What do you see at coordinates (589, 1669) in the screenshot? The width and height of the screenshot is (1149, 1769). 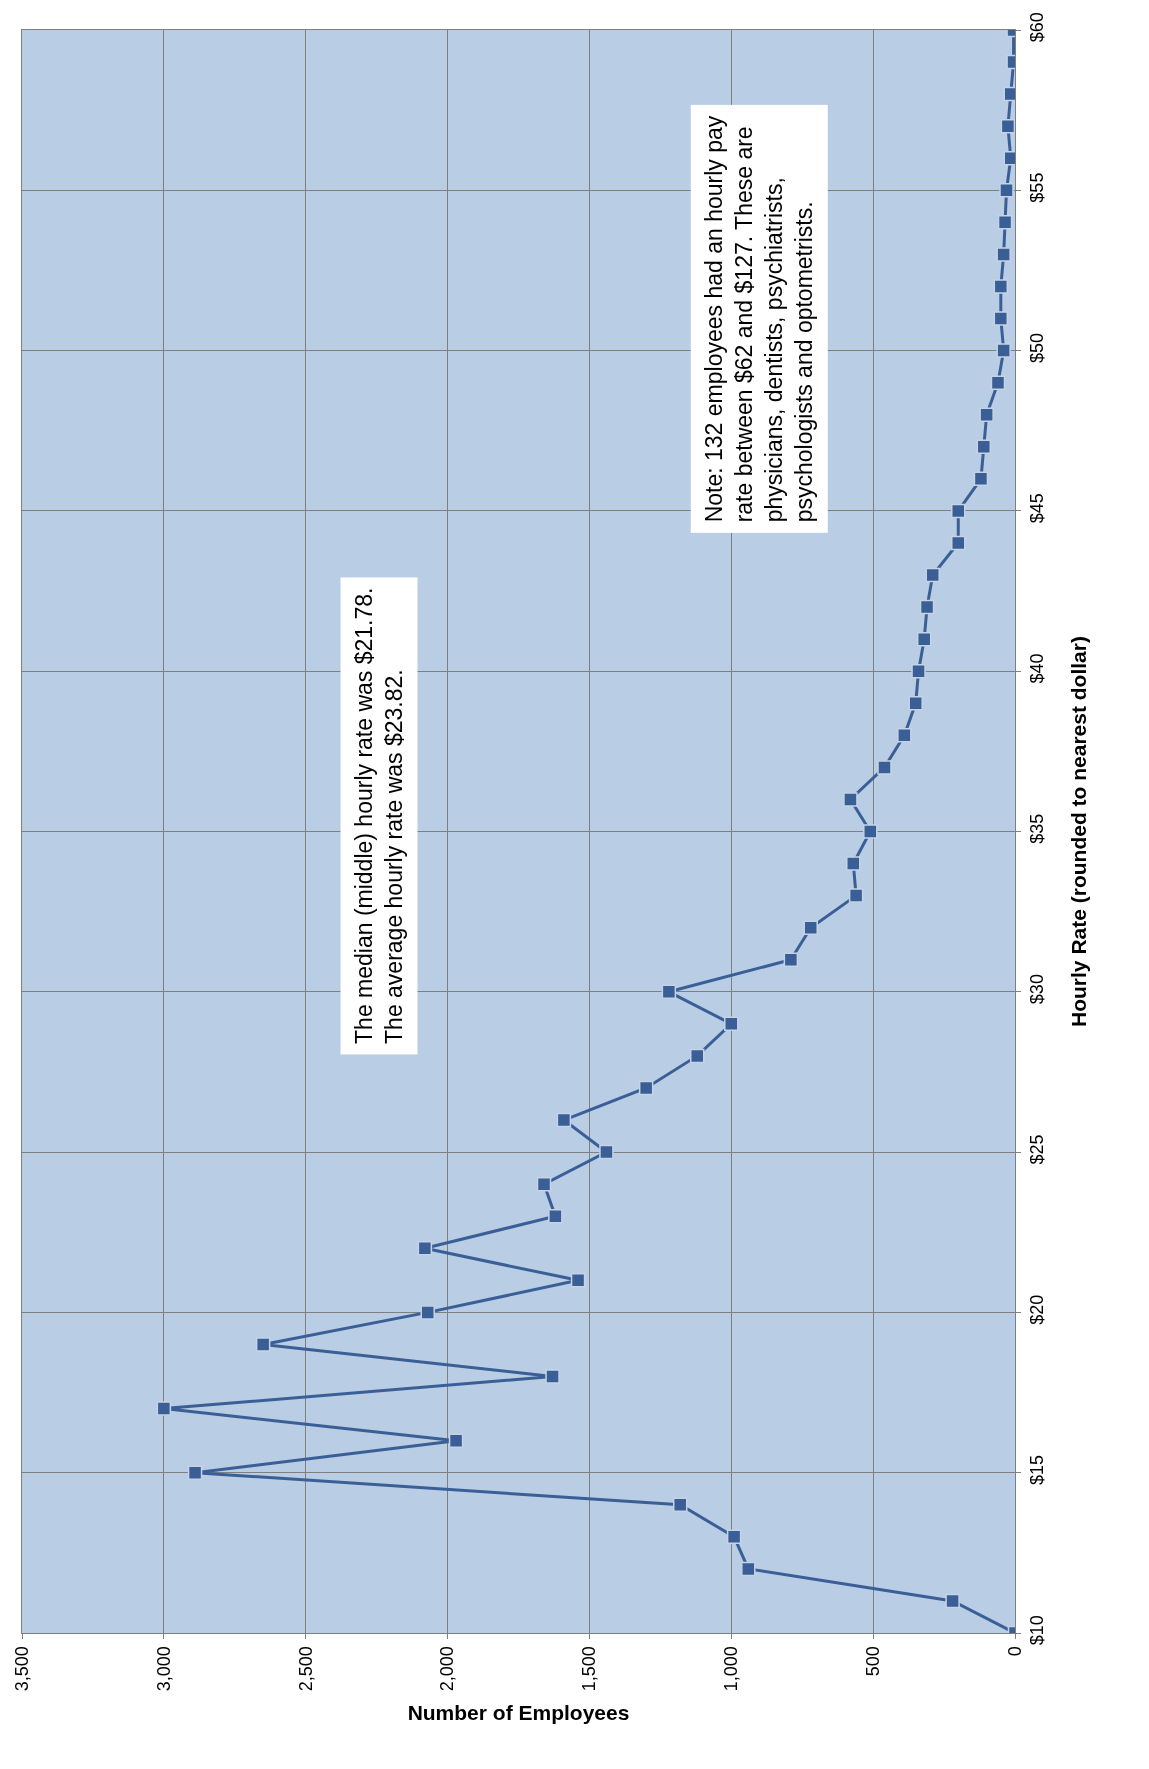 I see `x-tick-label: 1,500` at bounding box center [589, 1669].